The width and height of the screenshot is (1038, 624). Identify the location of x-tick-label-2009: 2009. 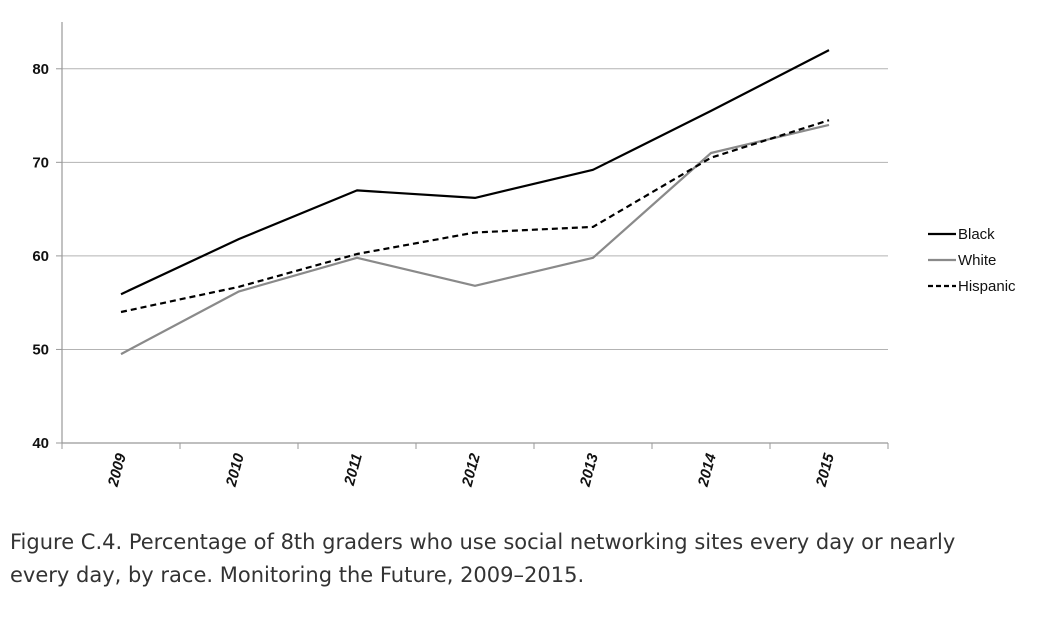
(117, 470).